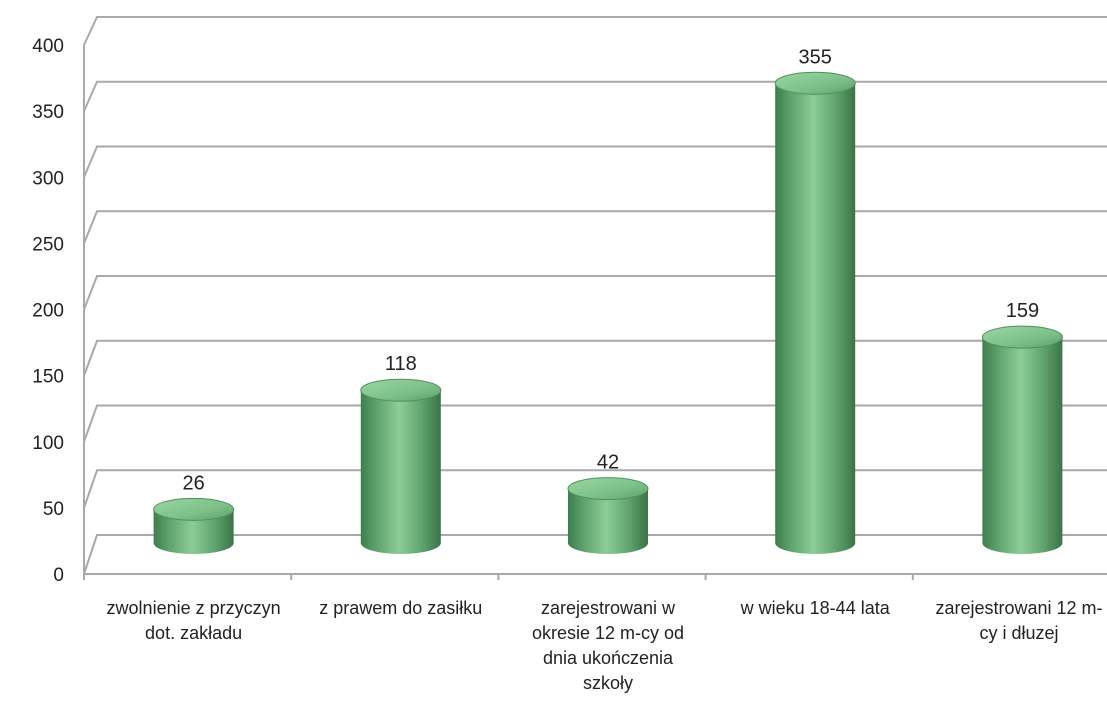 The height and width of the screenshot is (706, 1107). Describe the element at coordinates (48, 311) in the screenshot. I see `y-tick-label: 200` at that location.